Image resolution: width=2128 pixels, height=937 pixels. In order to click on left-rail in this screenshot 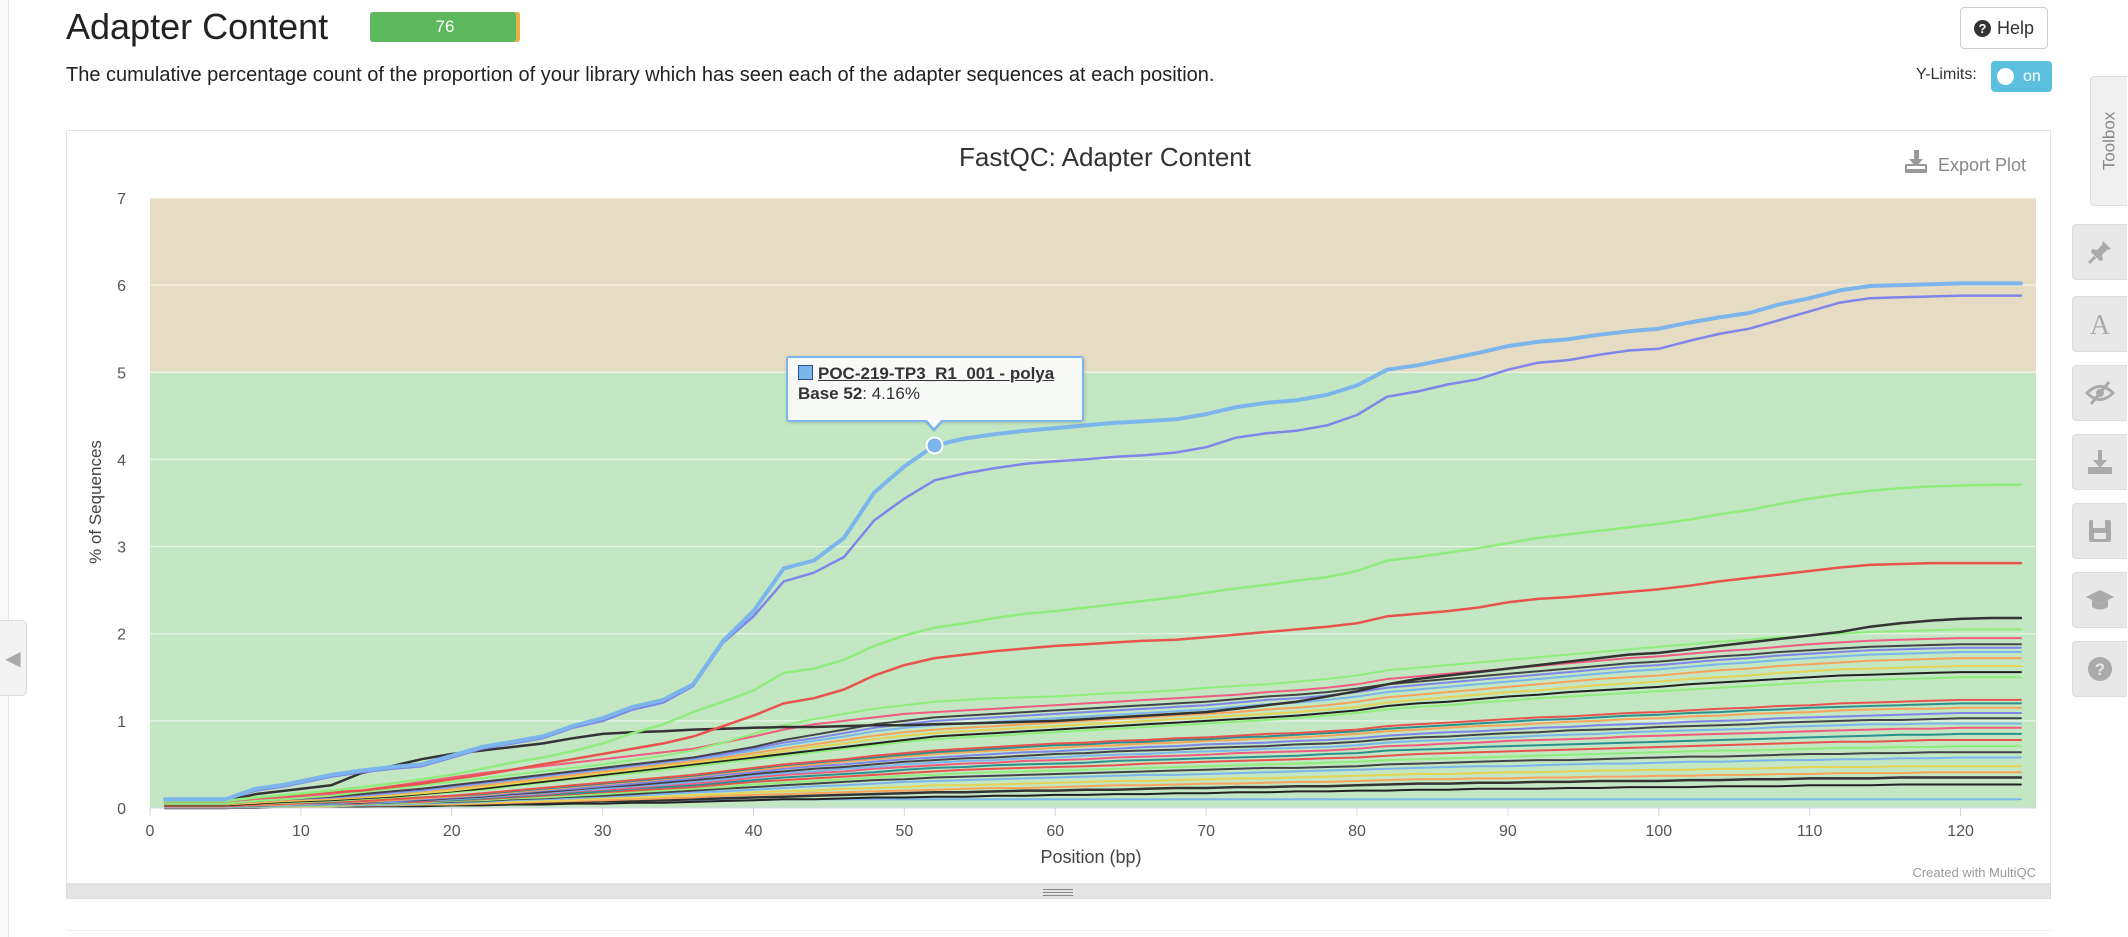, I will do `click(4, 468)`.